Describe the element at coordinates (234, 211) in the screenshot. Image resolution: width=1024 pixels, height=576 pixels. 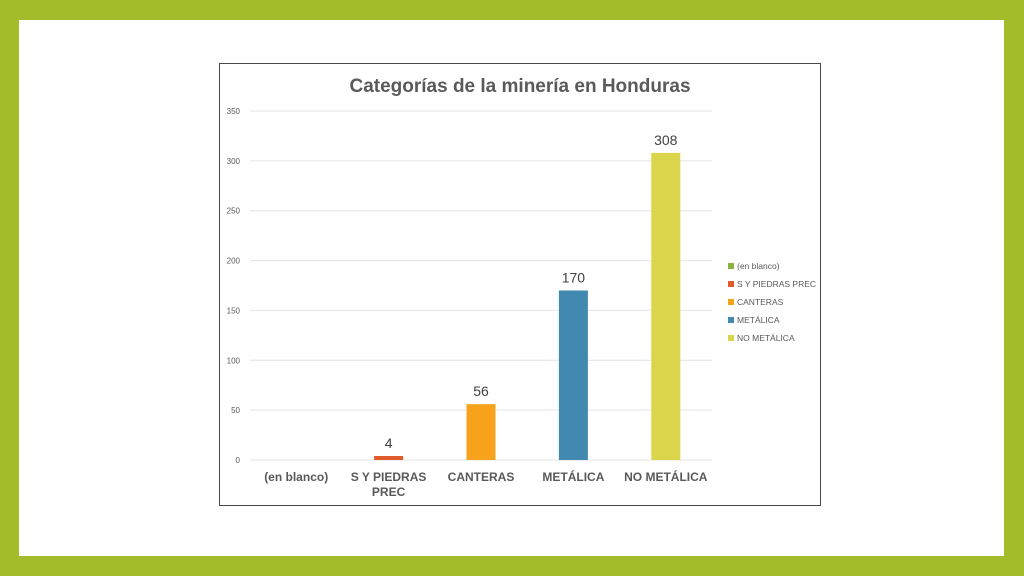
I see `y-tick-label: 250` at that location.